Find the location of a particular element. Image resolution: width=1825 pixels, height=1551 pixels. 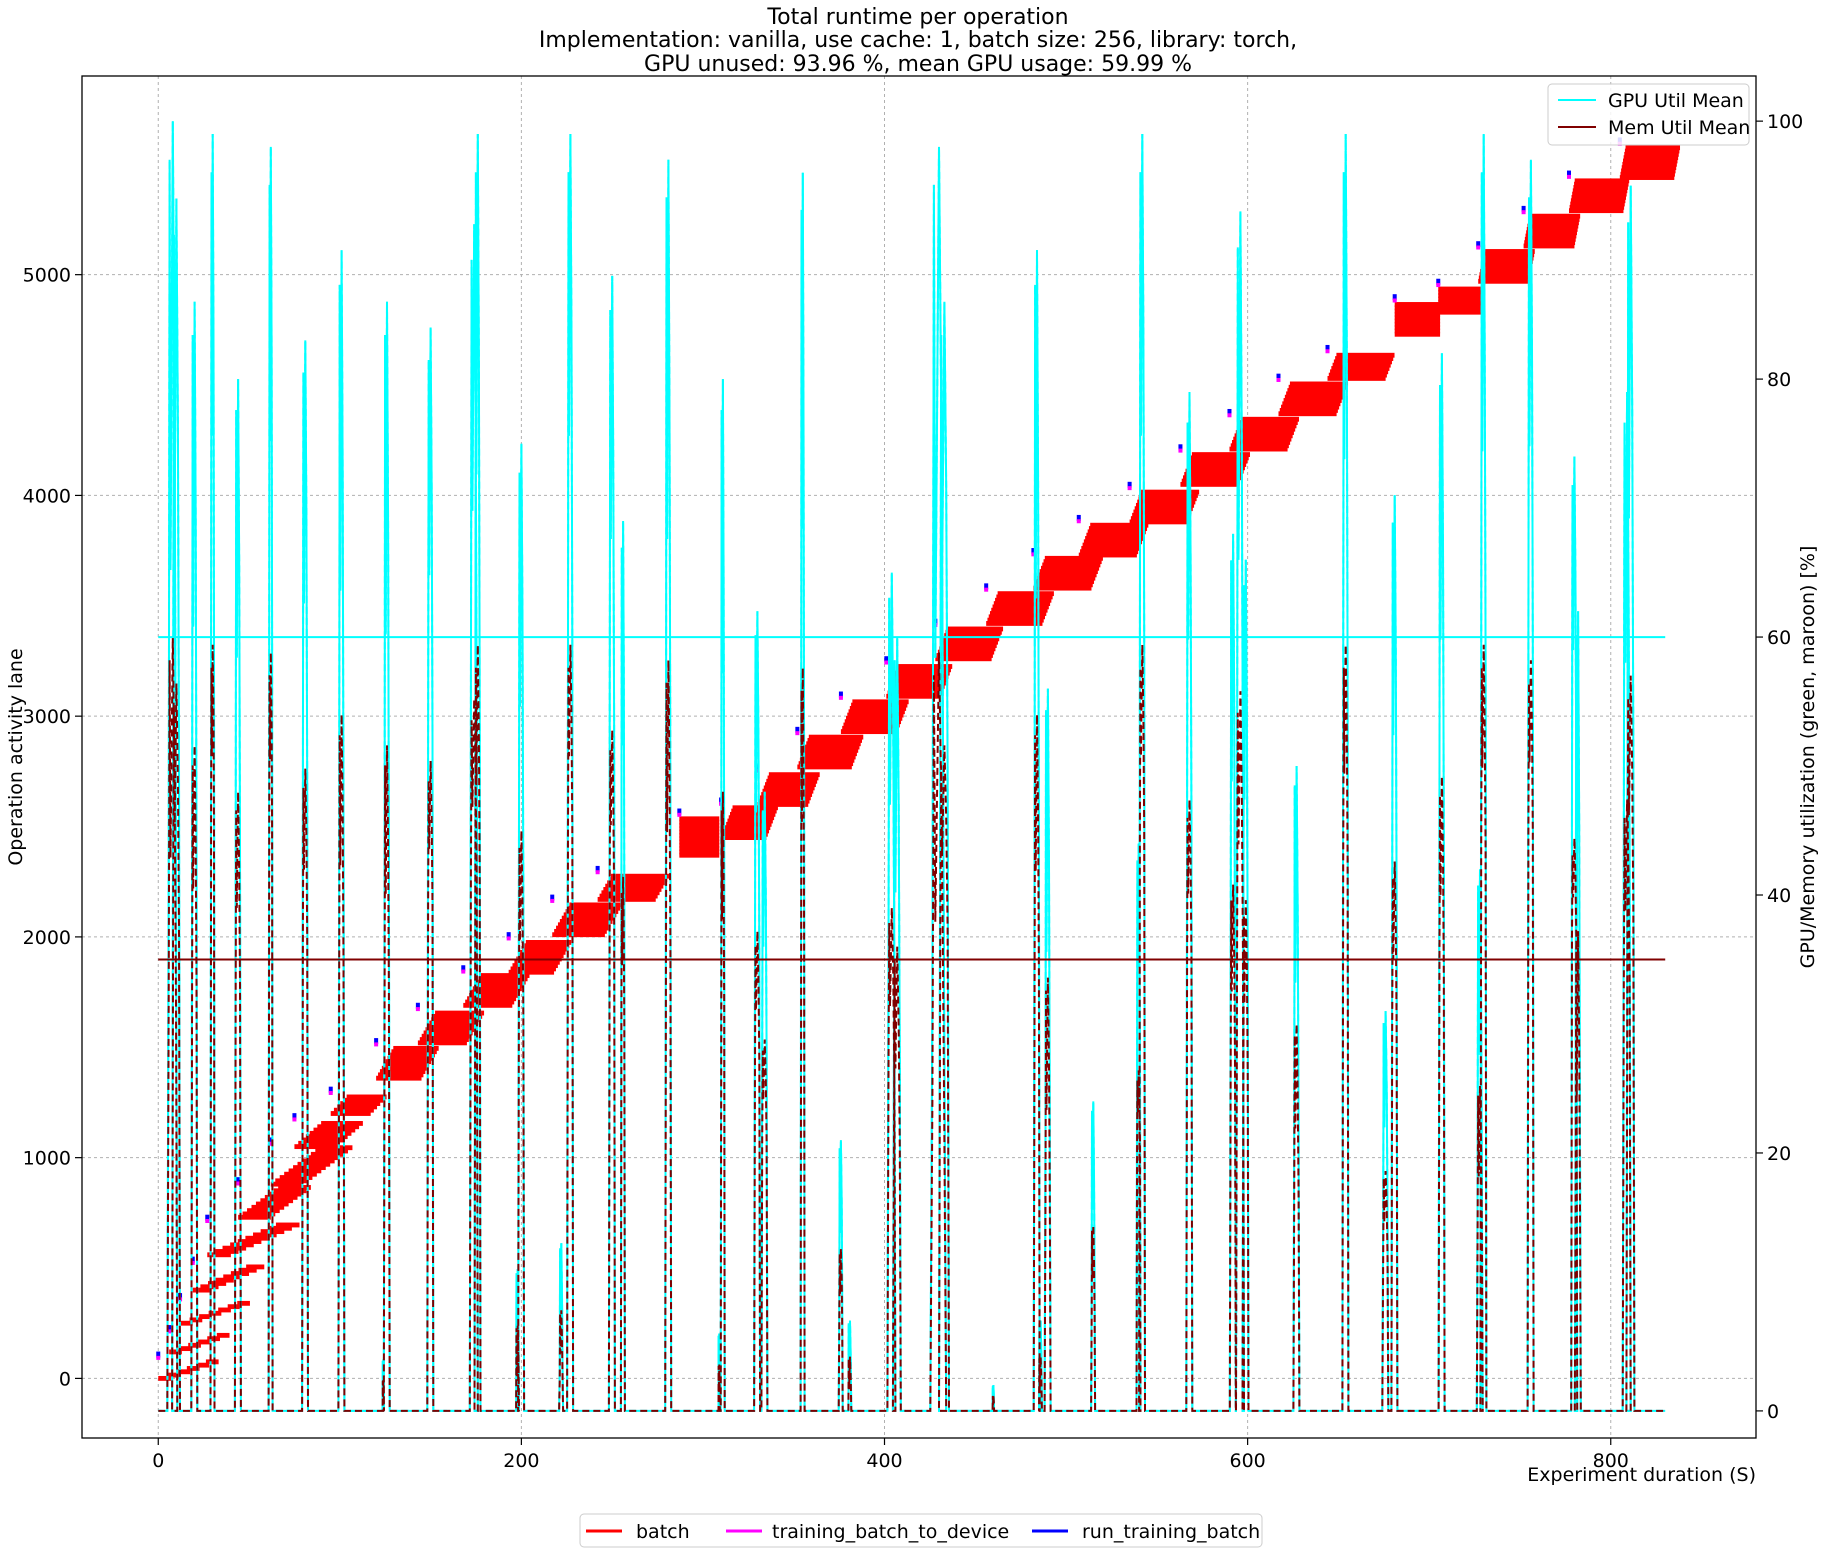

y-tick-label: 4000 is located at coordinates (47, 496).